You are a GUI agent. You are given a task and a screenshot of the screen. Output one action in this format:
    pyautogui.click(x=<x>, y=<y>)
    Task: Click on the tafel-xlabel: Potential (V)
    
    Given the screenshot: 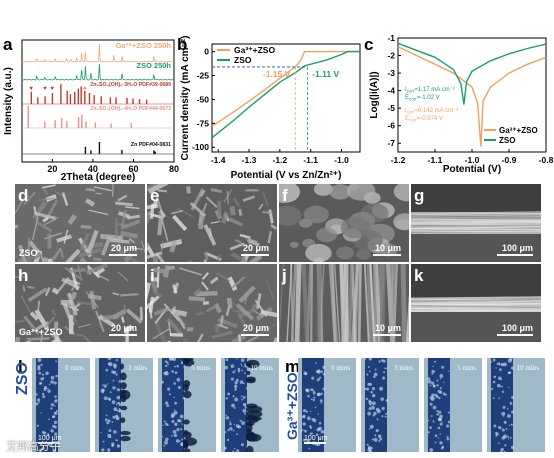 What is the action you would take?
    pyautogui.click(x=472, y=169)
    